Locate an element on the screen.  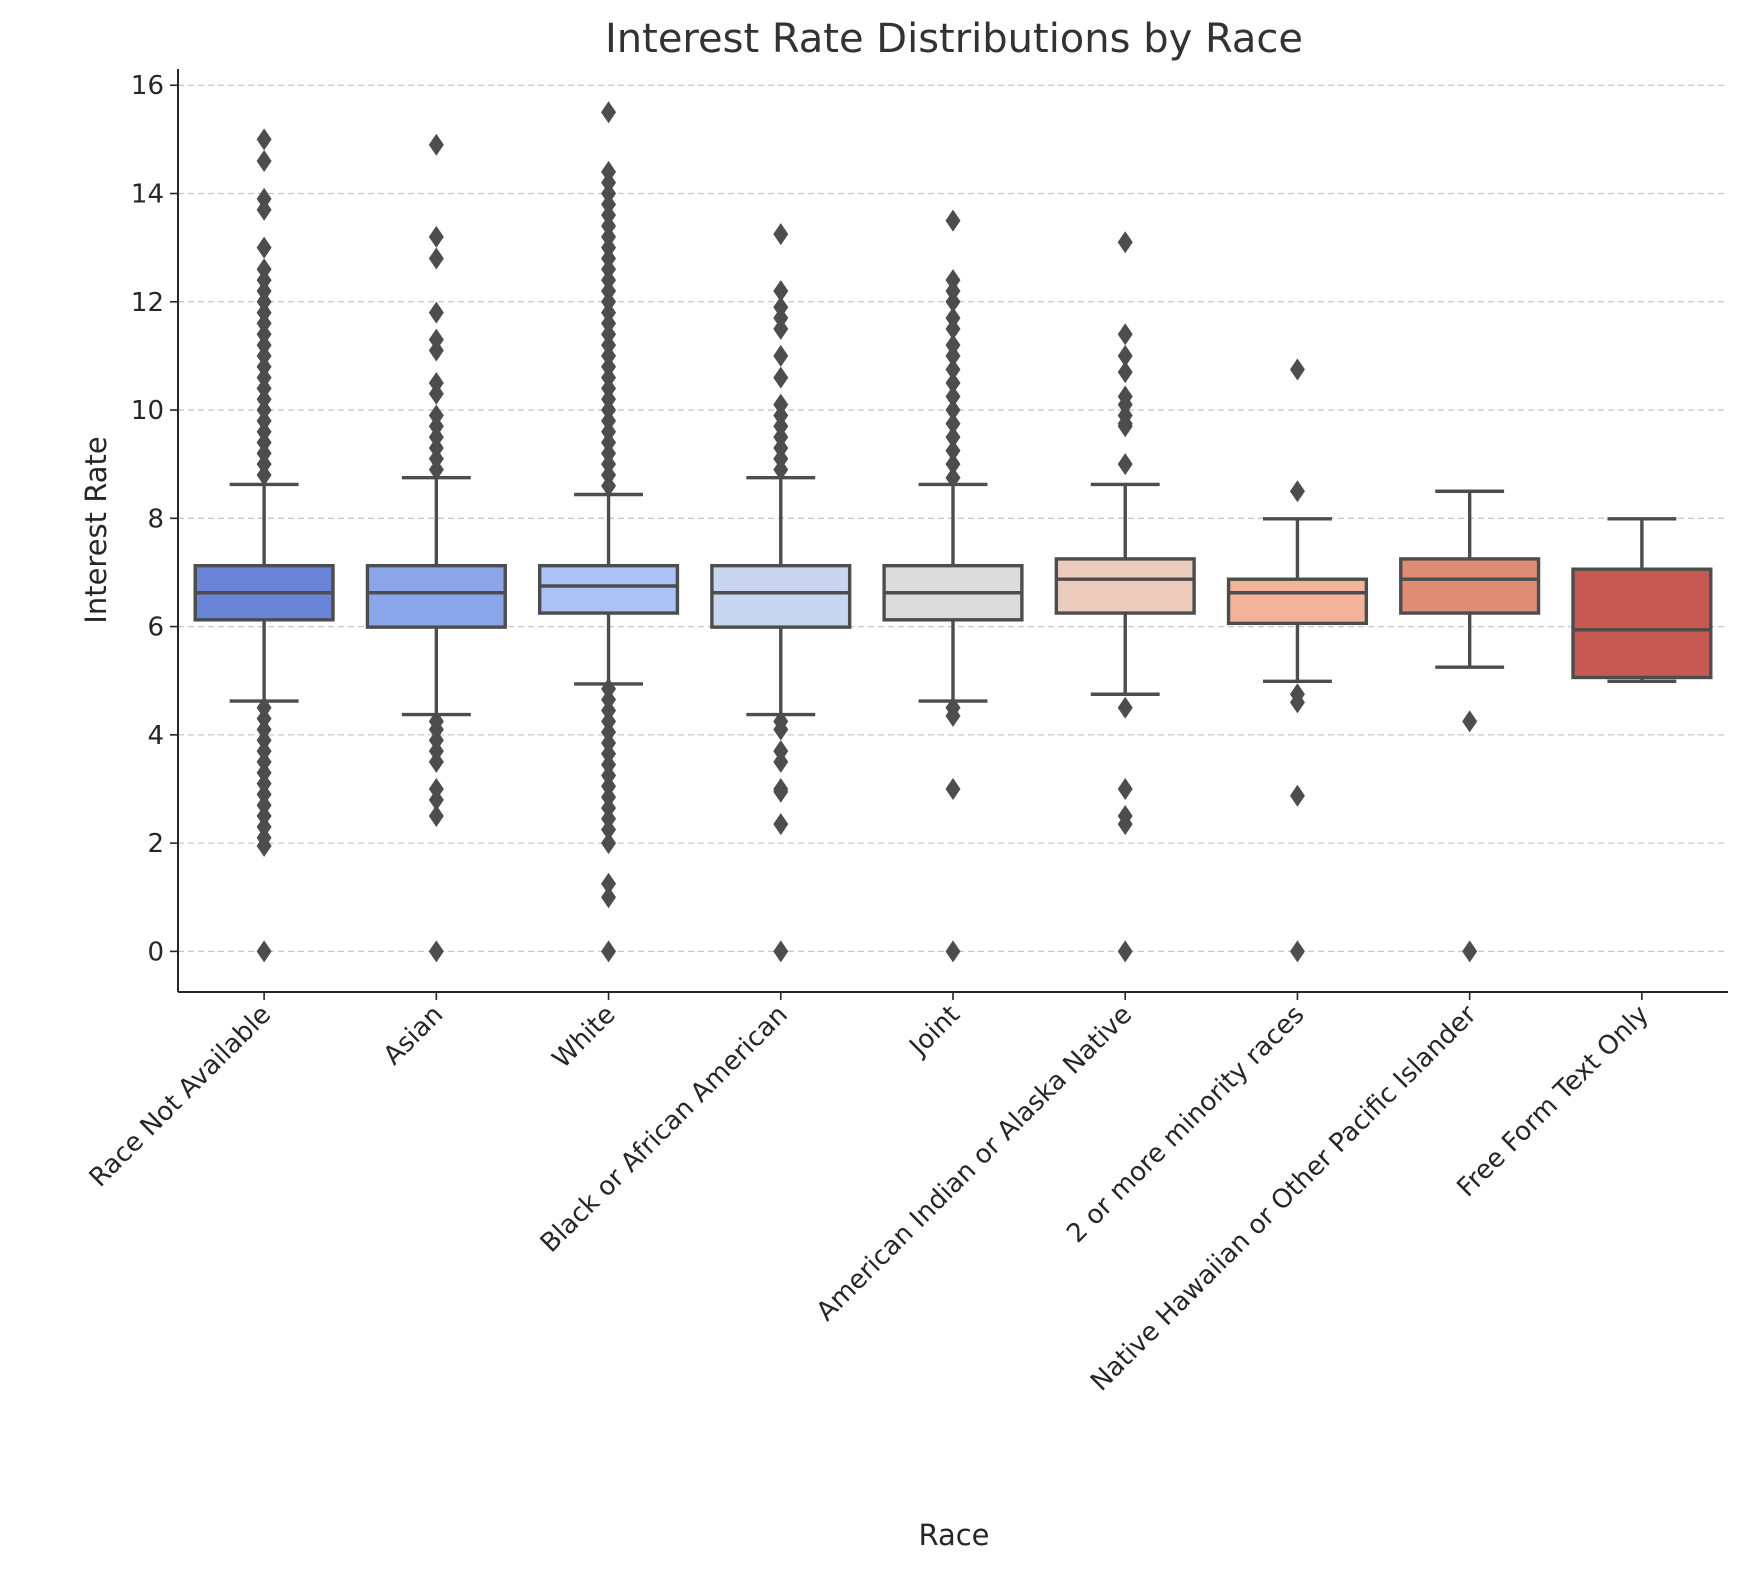
y-tick-label: 0 is located at coordinates (155, 952).